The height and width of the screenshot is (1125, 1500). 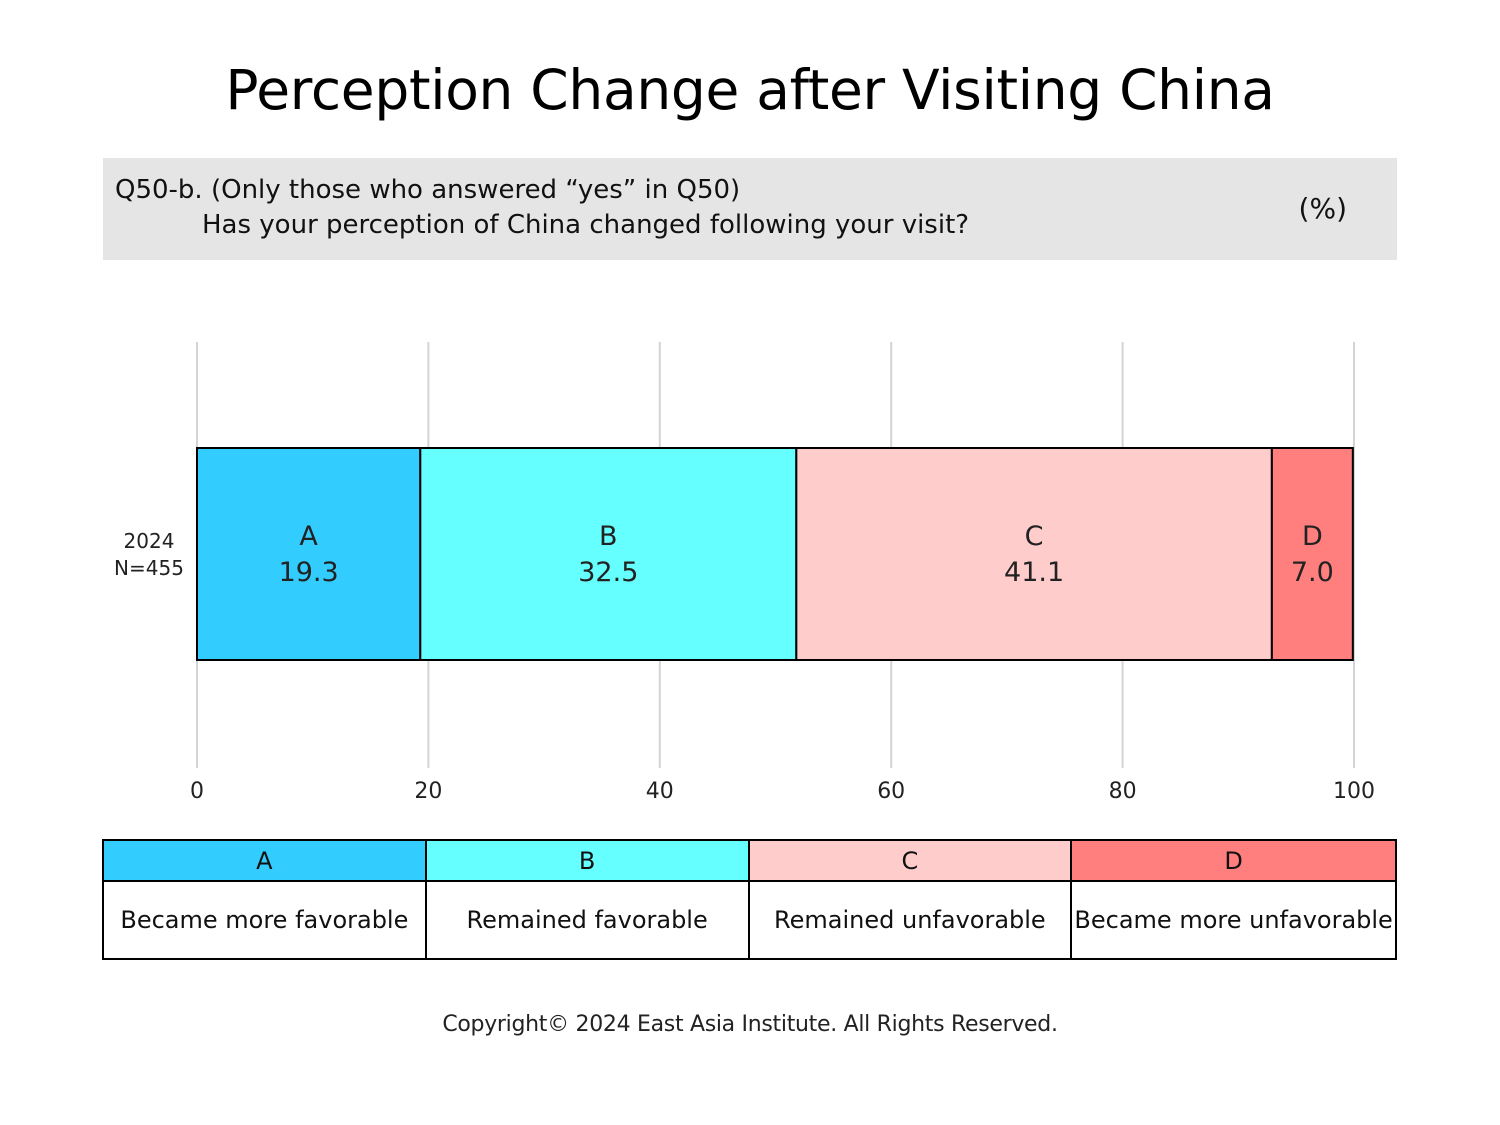 What do you see at coordinates (588, 861) in the screenshot?
I see `legend-key-b: B` at bounding box center [588, 861].